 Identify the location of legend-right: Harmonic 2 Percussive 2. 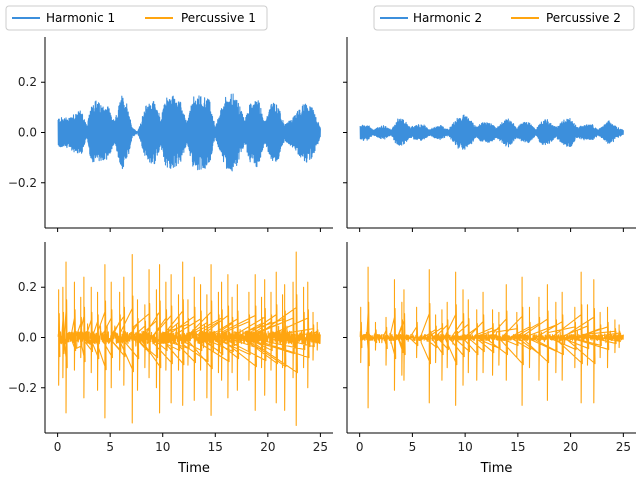
(504, 18).